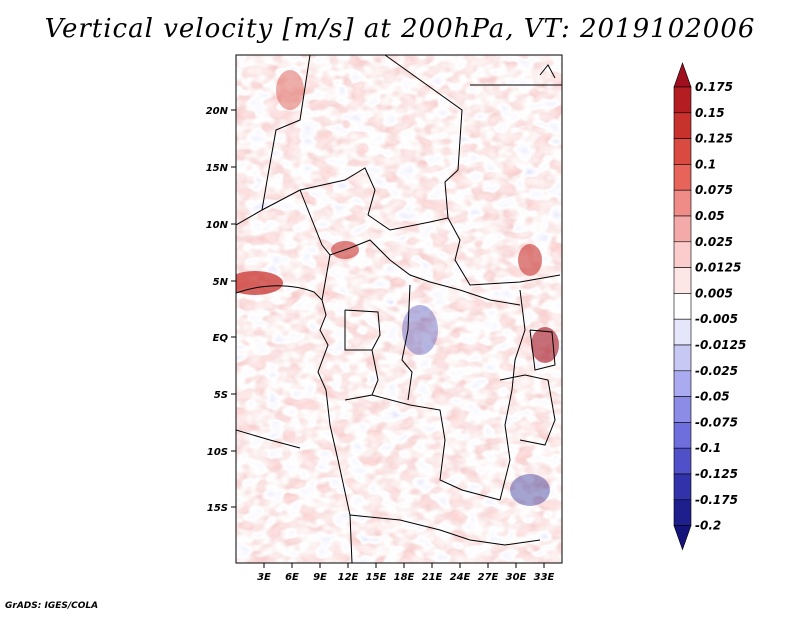 This screenshot has height=618, width=800. Describe the element at coordinates (404, 577) in the screenshot. I see `lon-label: 18E` at that location.